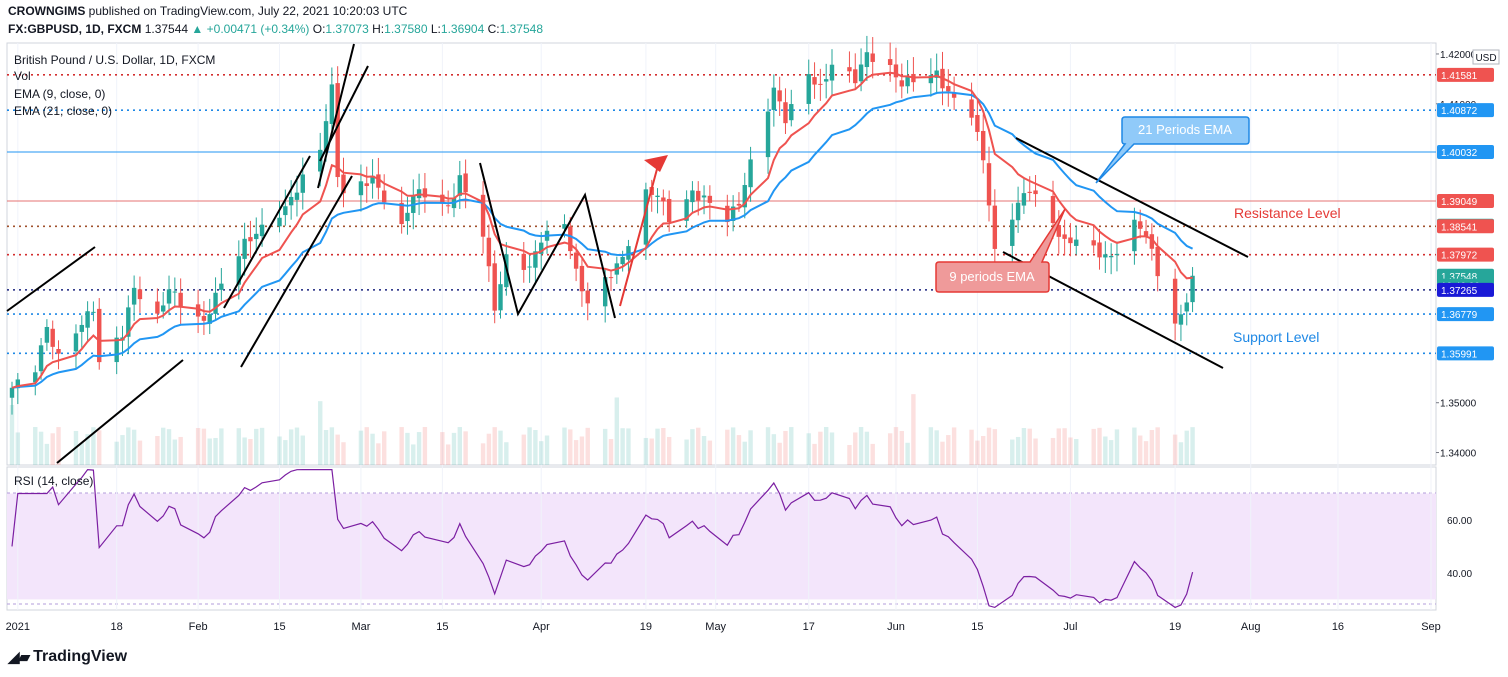 The height and width of the screenshot is (677, 1508). Describe the element at coordinates (1175, 627) in the screenshot. I see `time-axis-label: 19` at that location.